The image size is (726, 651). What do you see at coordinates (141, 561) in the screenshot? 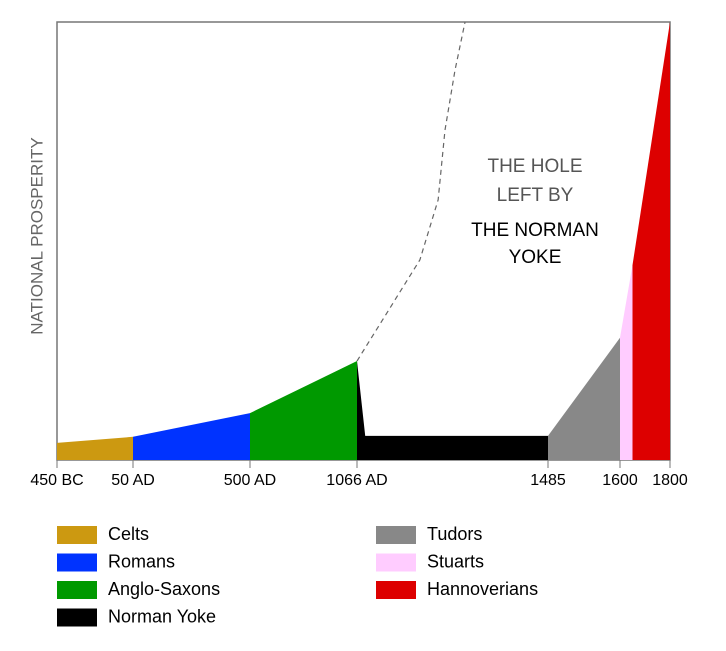
I see `legend-label: Romans` at bounding box center [141, 561].